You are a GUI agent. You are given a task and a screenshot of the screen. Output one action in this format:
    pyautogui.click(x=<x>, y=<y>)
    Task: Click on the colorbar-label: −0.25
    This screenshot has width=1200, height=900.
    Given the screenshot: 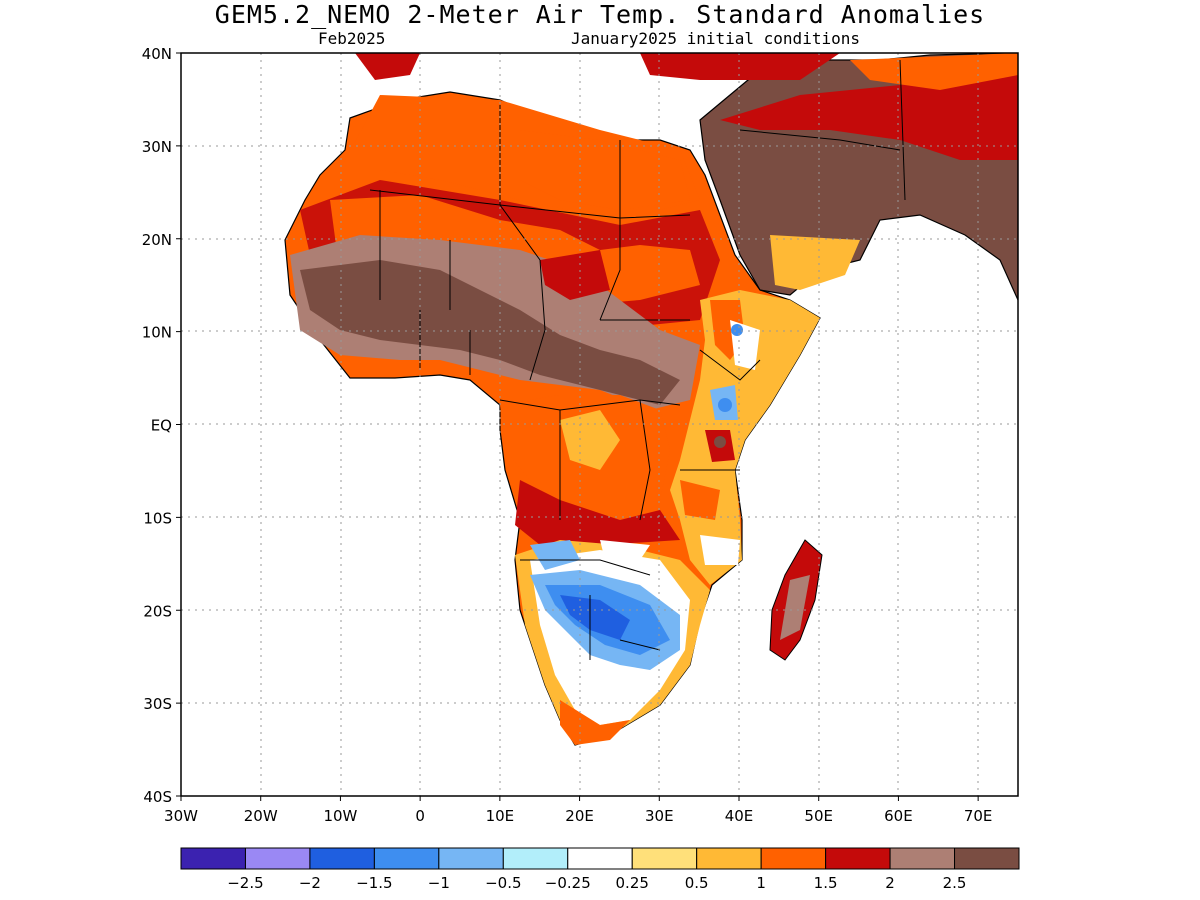 What is the action you would take?
    pyautogui.click(x=568, y=883)
    